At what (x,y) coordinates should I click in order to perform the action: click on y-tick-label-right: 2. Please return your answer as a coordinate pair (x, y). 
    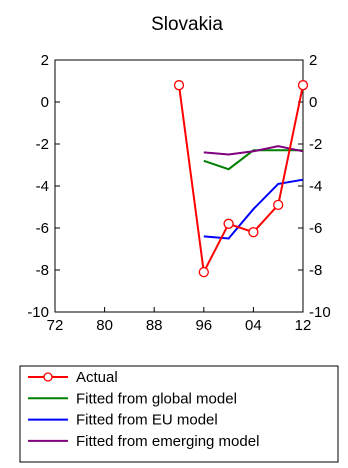
    Looking at the image, I should click on (313, 60).